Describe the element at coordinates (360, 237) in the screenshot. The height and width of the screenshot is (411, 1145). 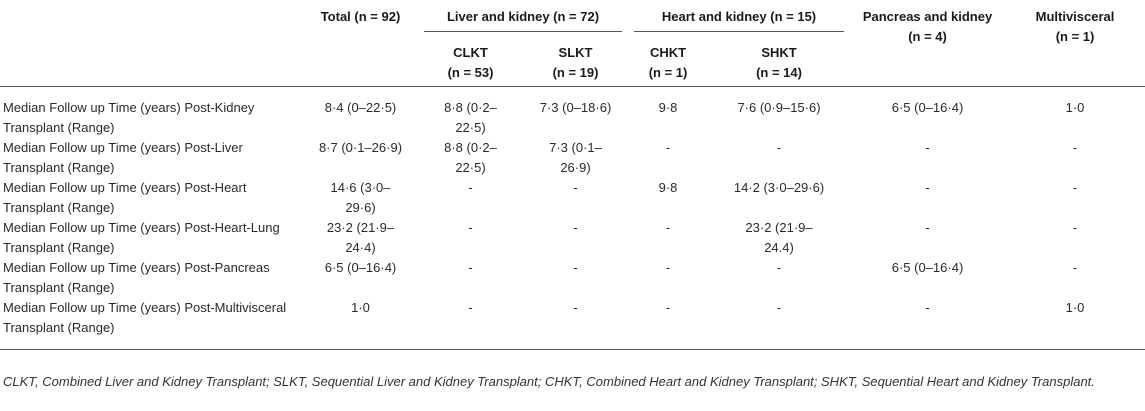
I see `cell-total: 23·2 (21·9–24·4)` at that location.